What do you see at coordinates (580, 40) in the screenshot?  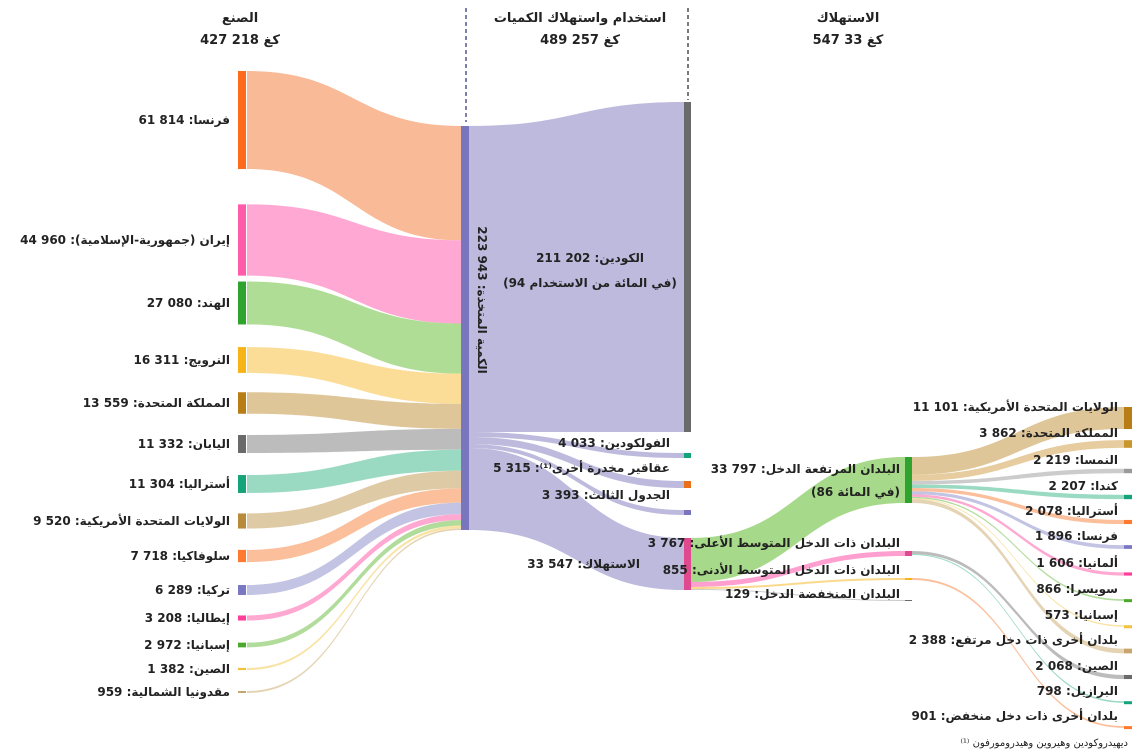 I see `header-use-amount: 489 257 كغ` at bounding box center [580, 40].